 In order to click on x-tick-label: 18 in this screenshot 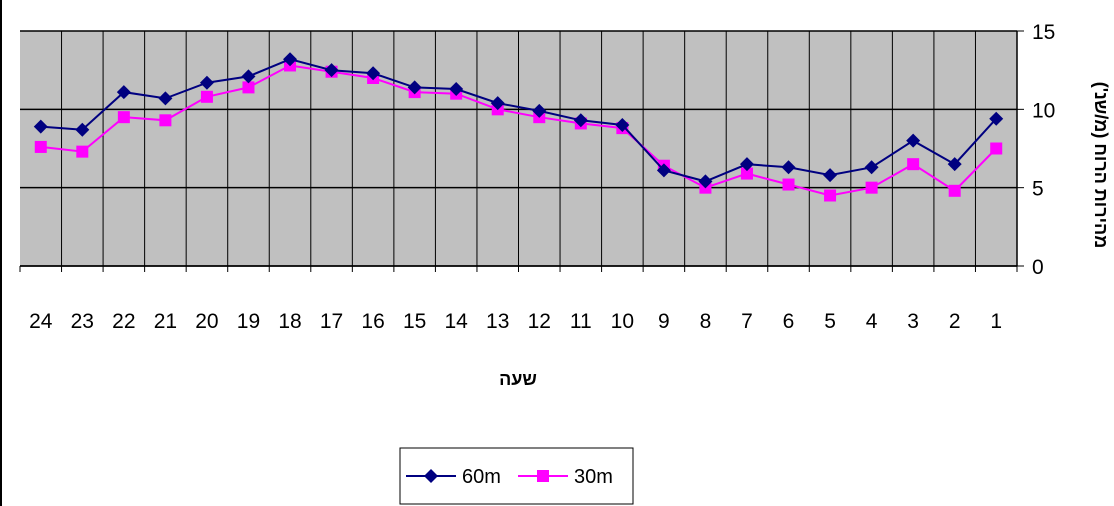, I will do `click(289, 321)`.